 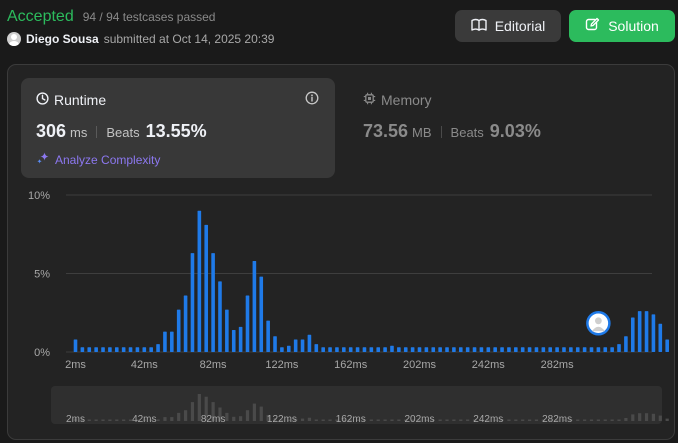 I want to click on analyze-complexity-link: Analyze Complexity, so click(x=98, y=159).